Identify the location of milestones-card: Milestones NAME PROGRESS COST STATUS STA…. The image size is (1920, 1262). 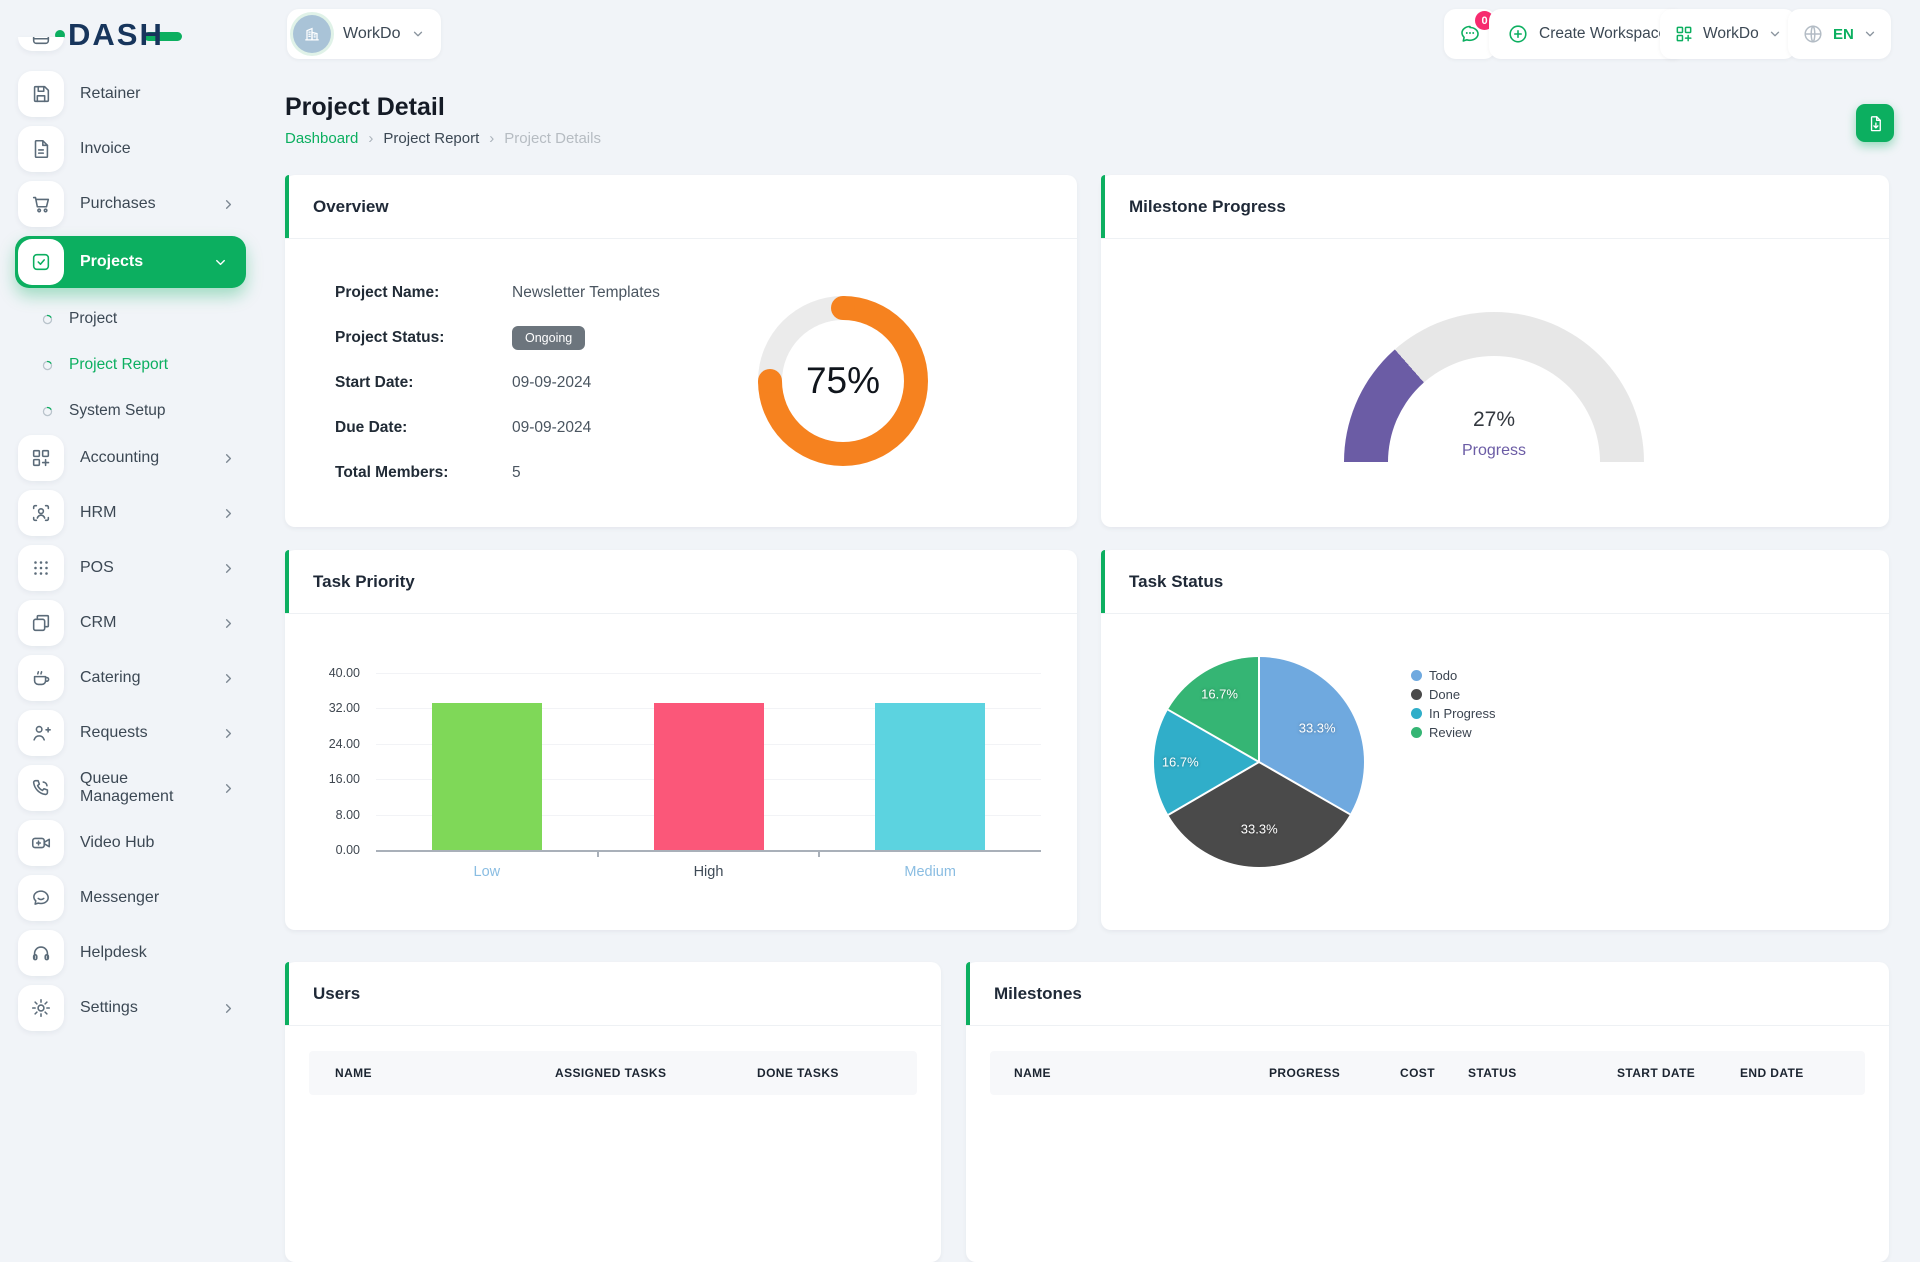
(1427, 1112).